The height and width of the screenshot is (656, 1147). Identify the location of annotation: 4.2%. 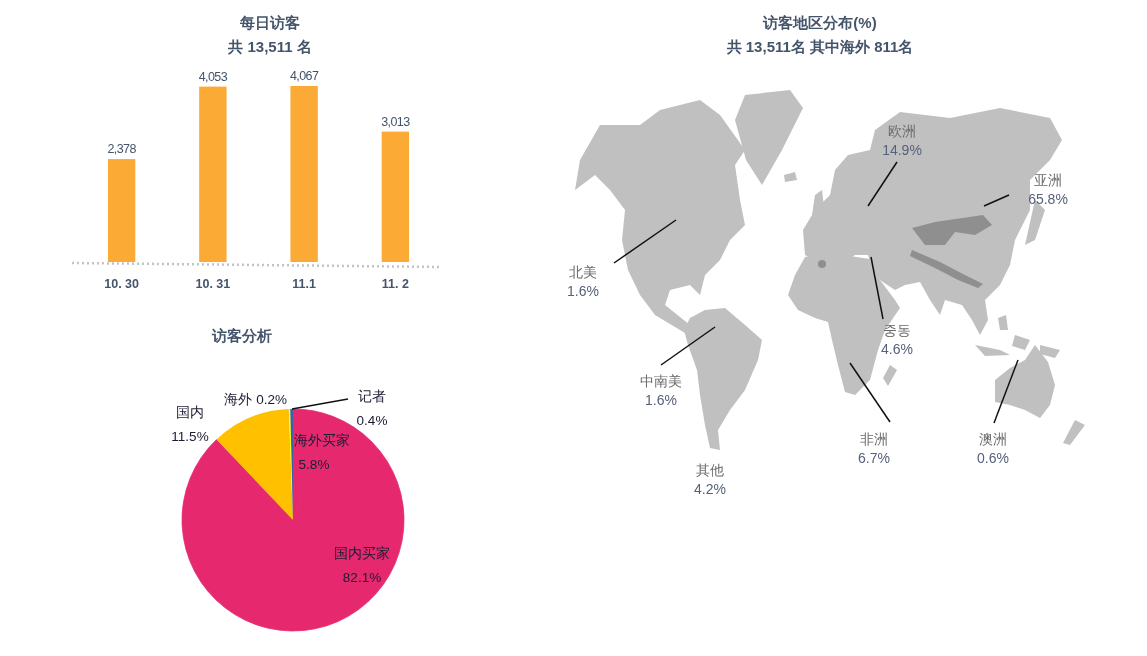
(710, 489).